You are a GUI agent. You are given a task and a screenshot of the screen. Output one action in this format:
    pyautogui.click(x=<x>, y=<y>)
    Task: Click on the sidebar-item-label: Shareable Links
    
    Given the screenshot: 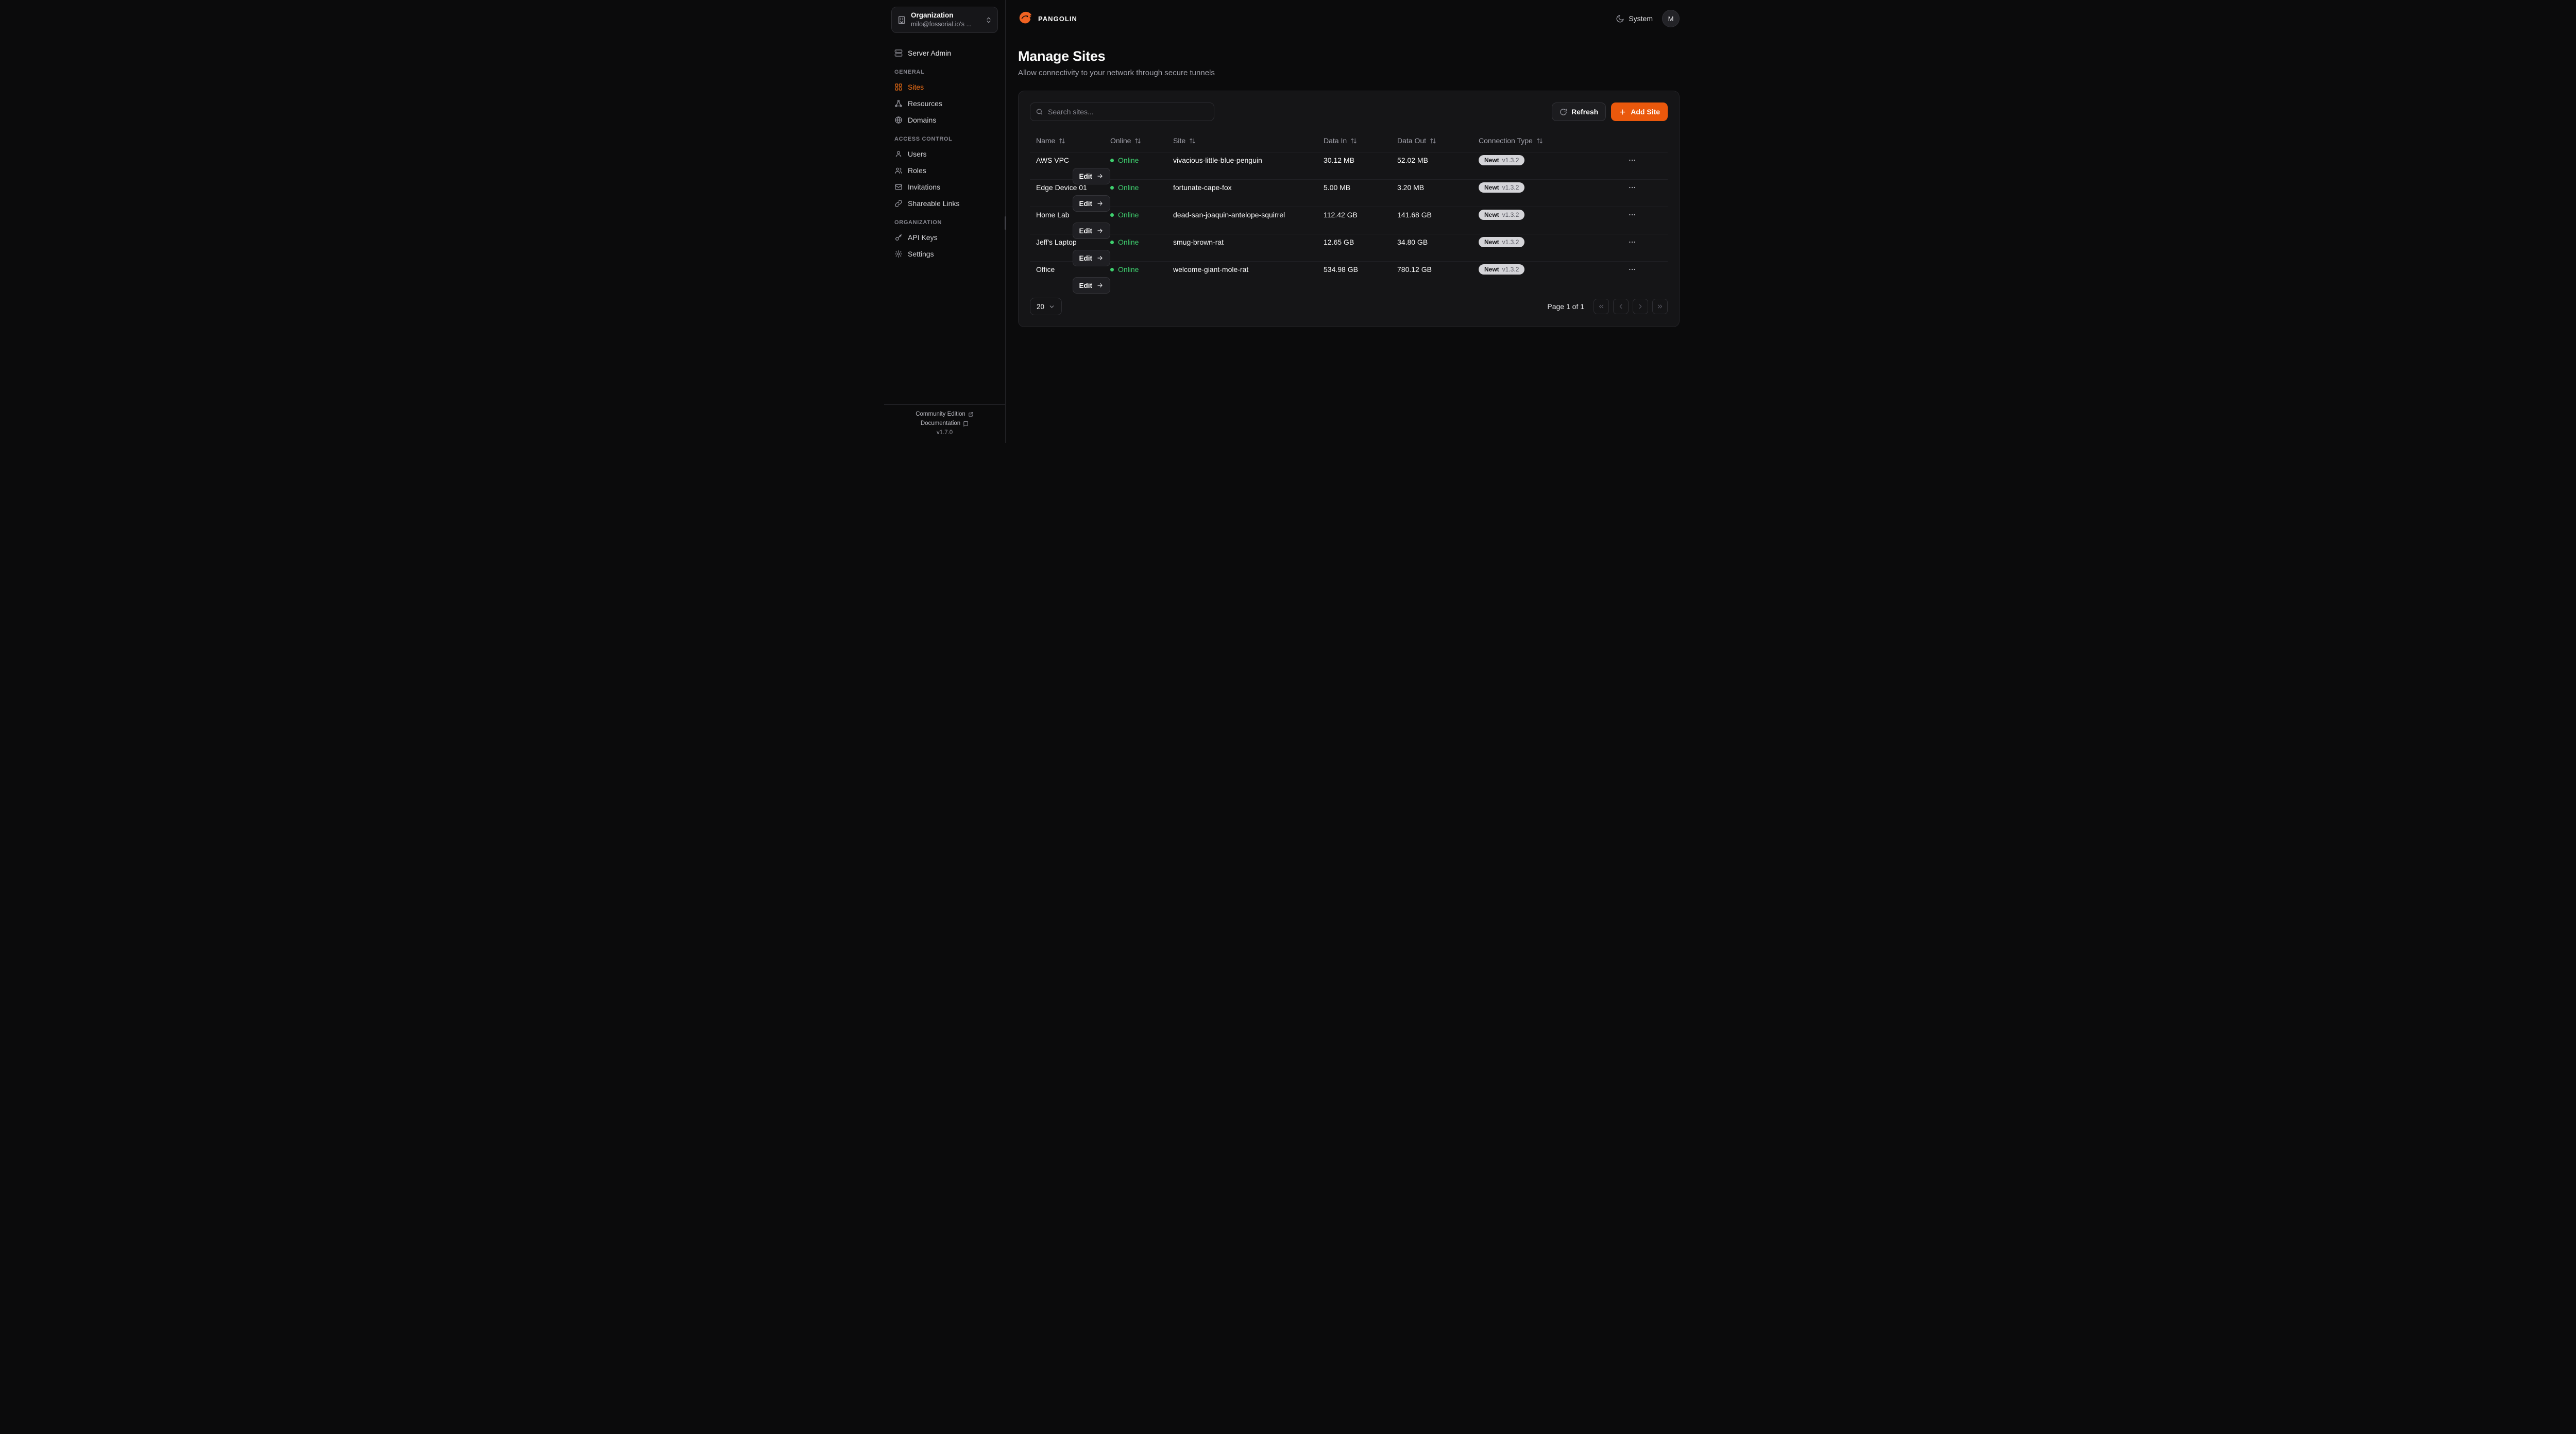 What is the action you would take?
    pyautogui.click(x=934, y=203)
    